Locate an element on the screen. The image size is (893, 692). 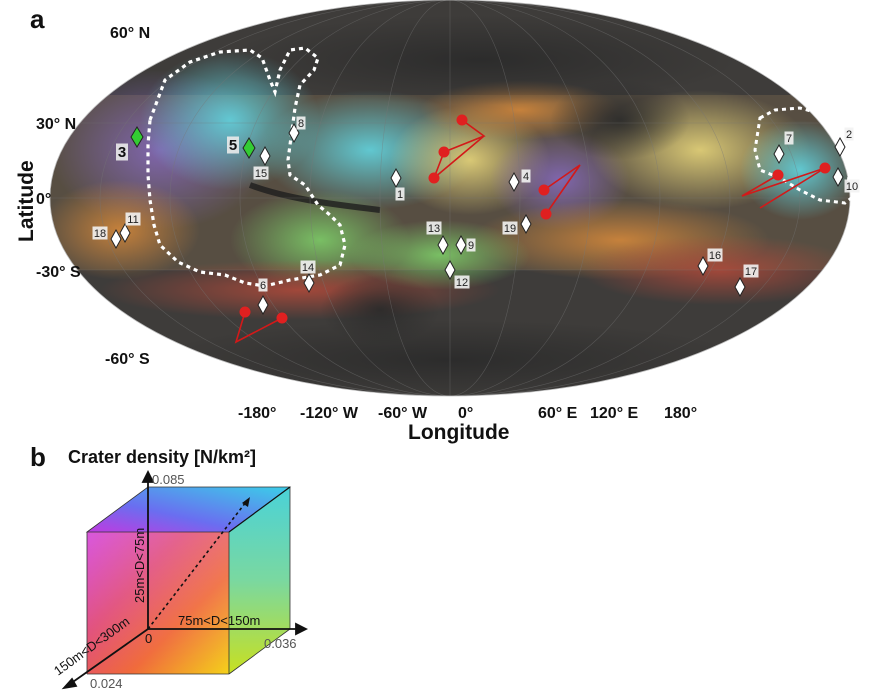
site-label-14: 14 is located at coordinates (308, 268).